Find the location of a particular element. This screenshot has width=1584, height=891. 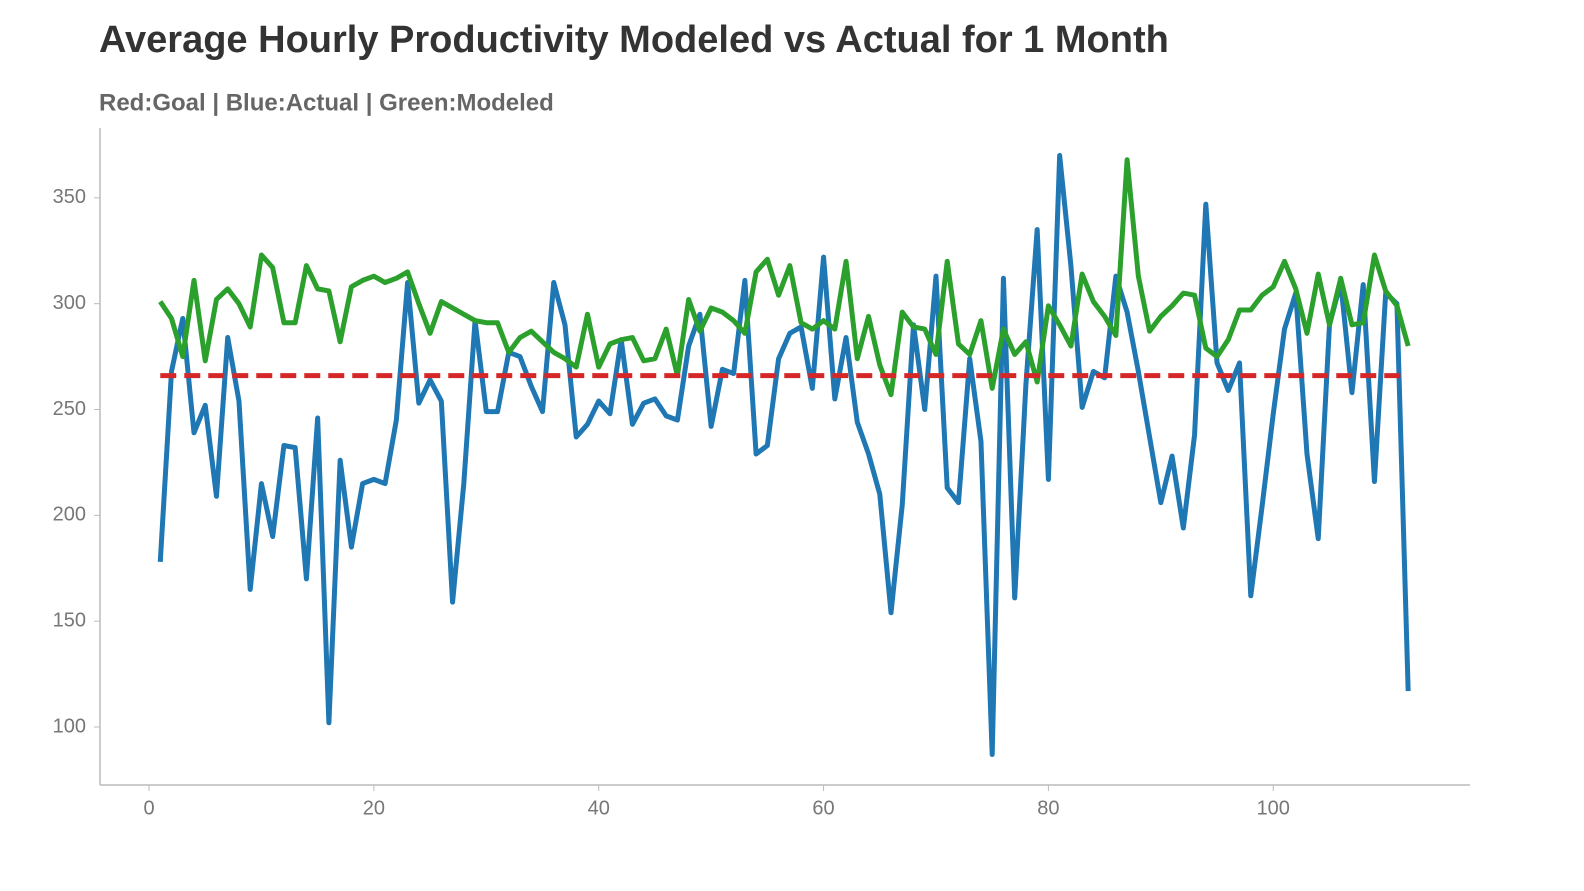

x-tick-label: 0 is located at coordinates (148, 808).